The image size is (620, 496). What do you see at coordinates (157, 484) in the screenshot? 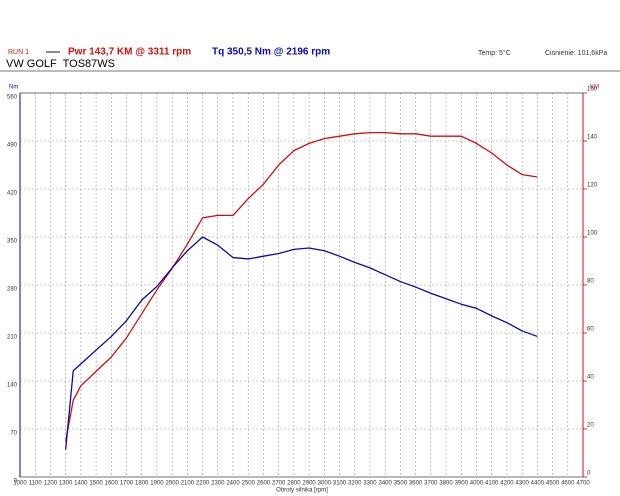
I see `x-tick-label: 1900` at bounding box center [157, 484].